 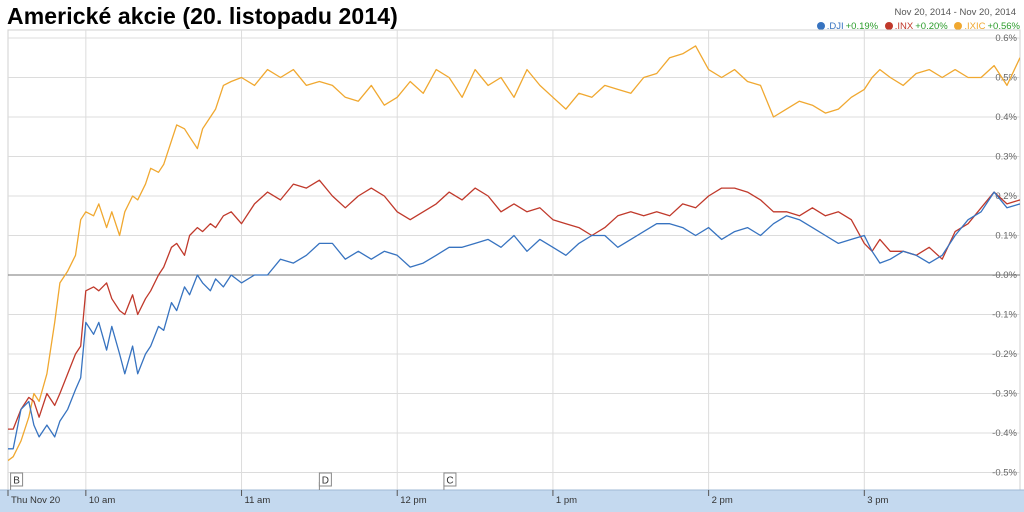 I want to click on y-tick-label: 0.5%, so click(x=1006, y=78).